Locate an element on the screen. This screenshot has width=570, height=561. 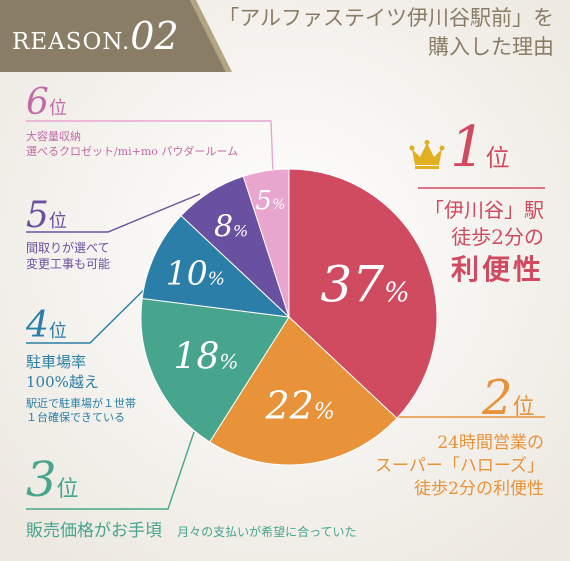
rank1-line2: 徒歩2分の is located at coordinates (497, 237).